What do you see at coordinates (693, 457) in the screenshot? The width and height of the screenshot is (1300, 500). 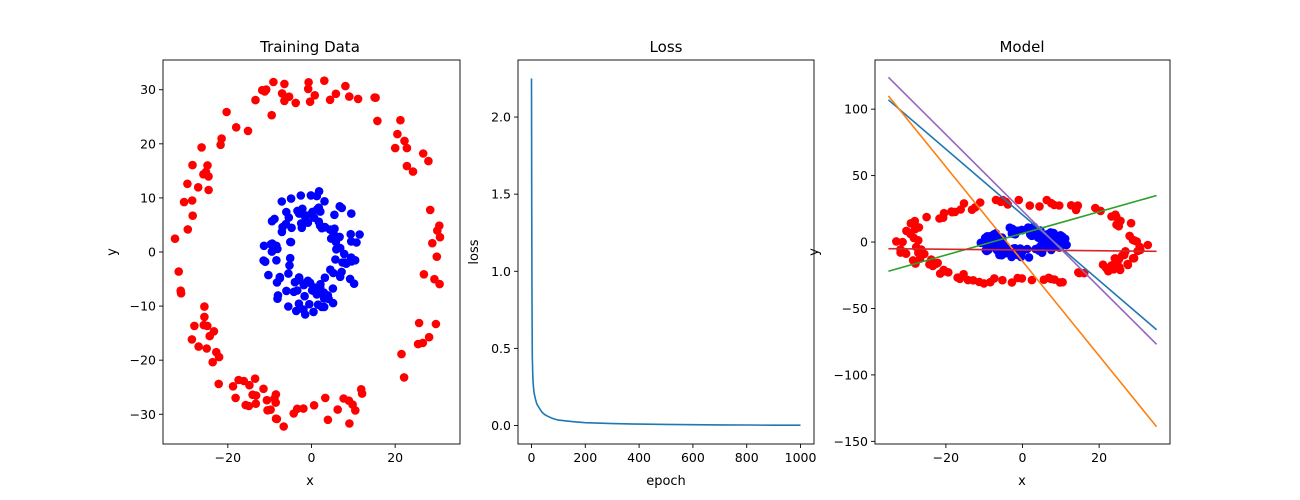 I see `x-tick-label: 600` at bounding box center [693, 457].